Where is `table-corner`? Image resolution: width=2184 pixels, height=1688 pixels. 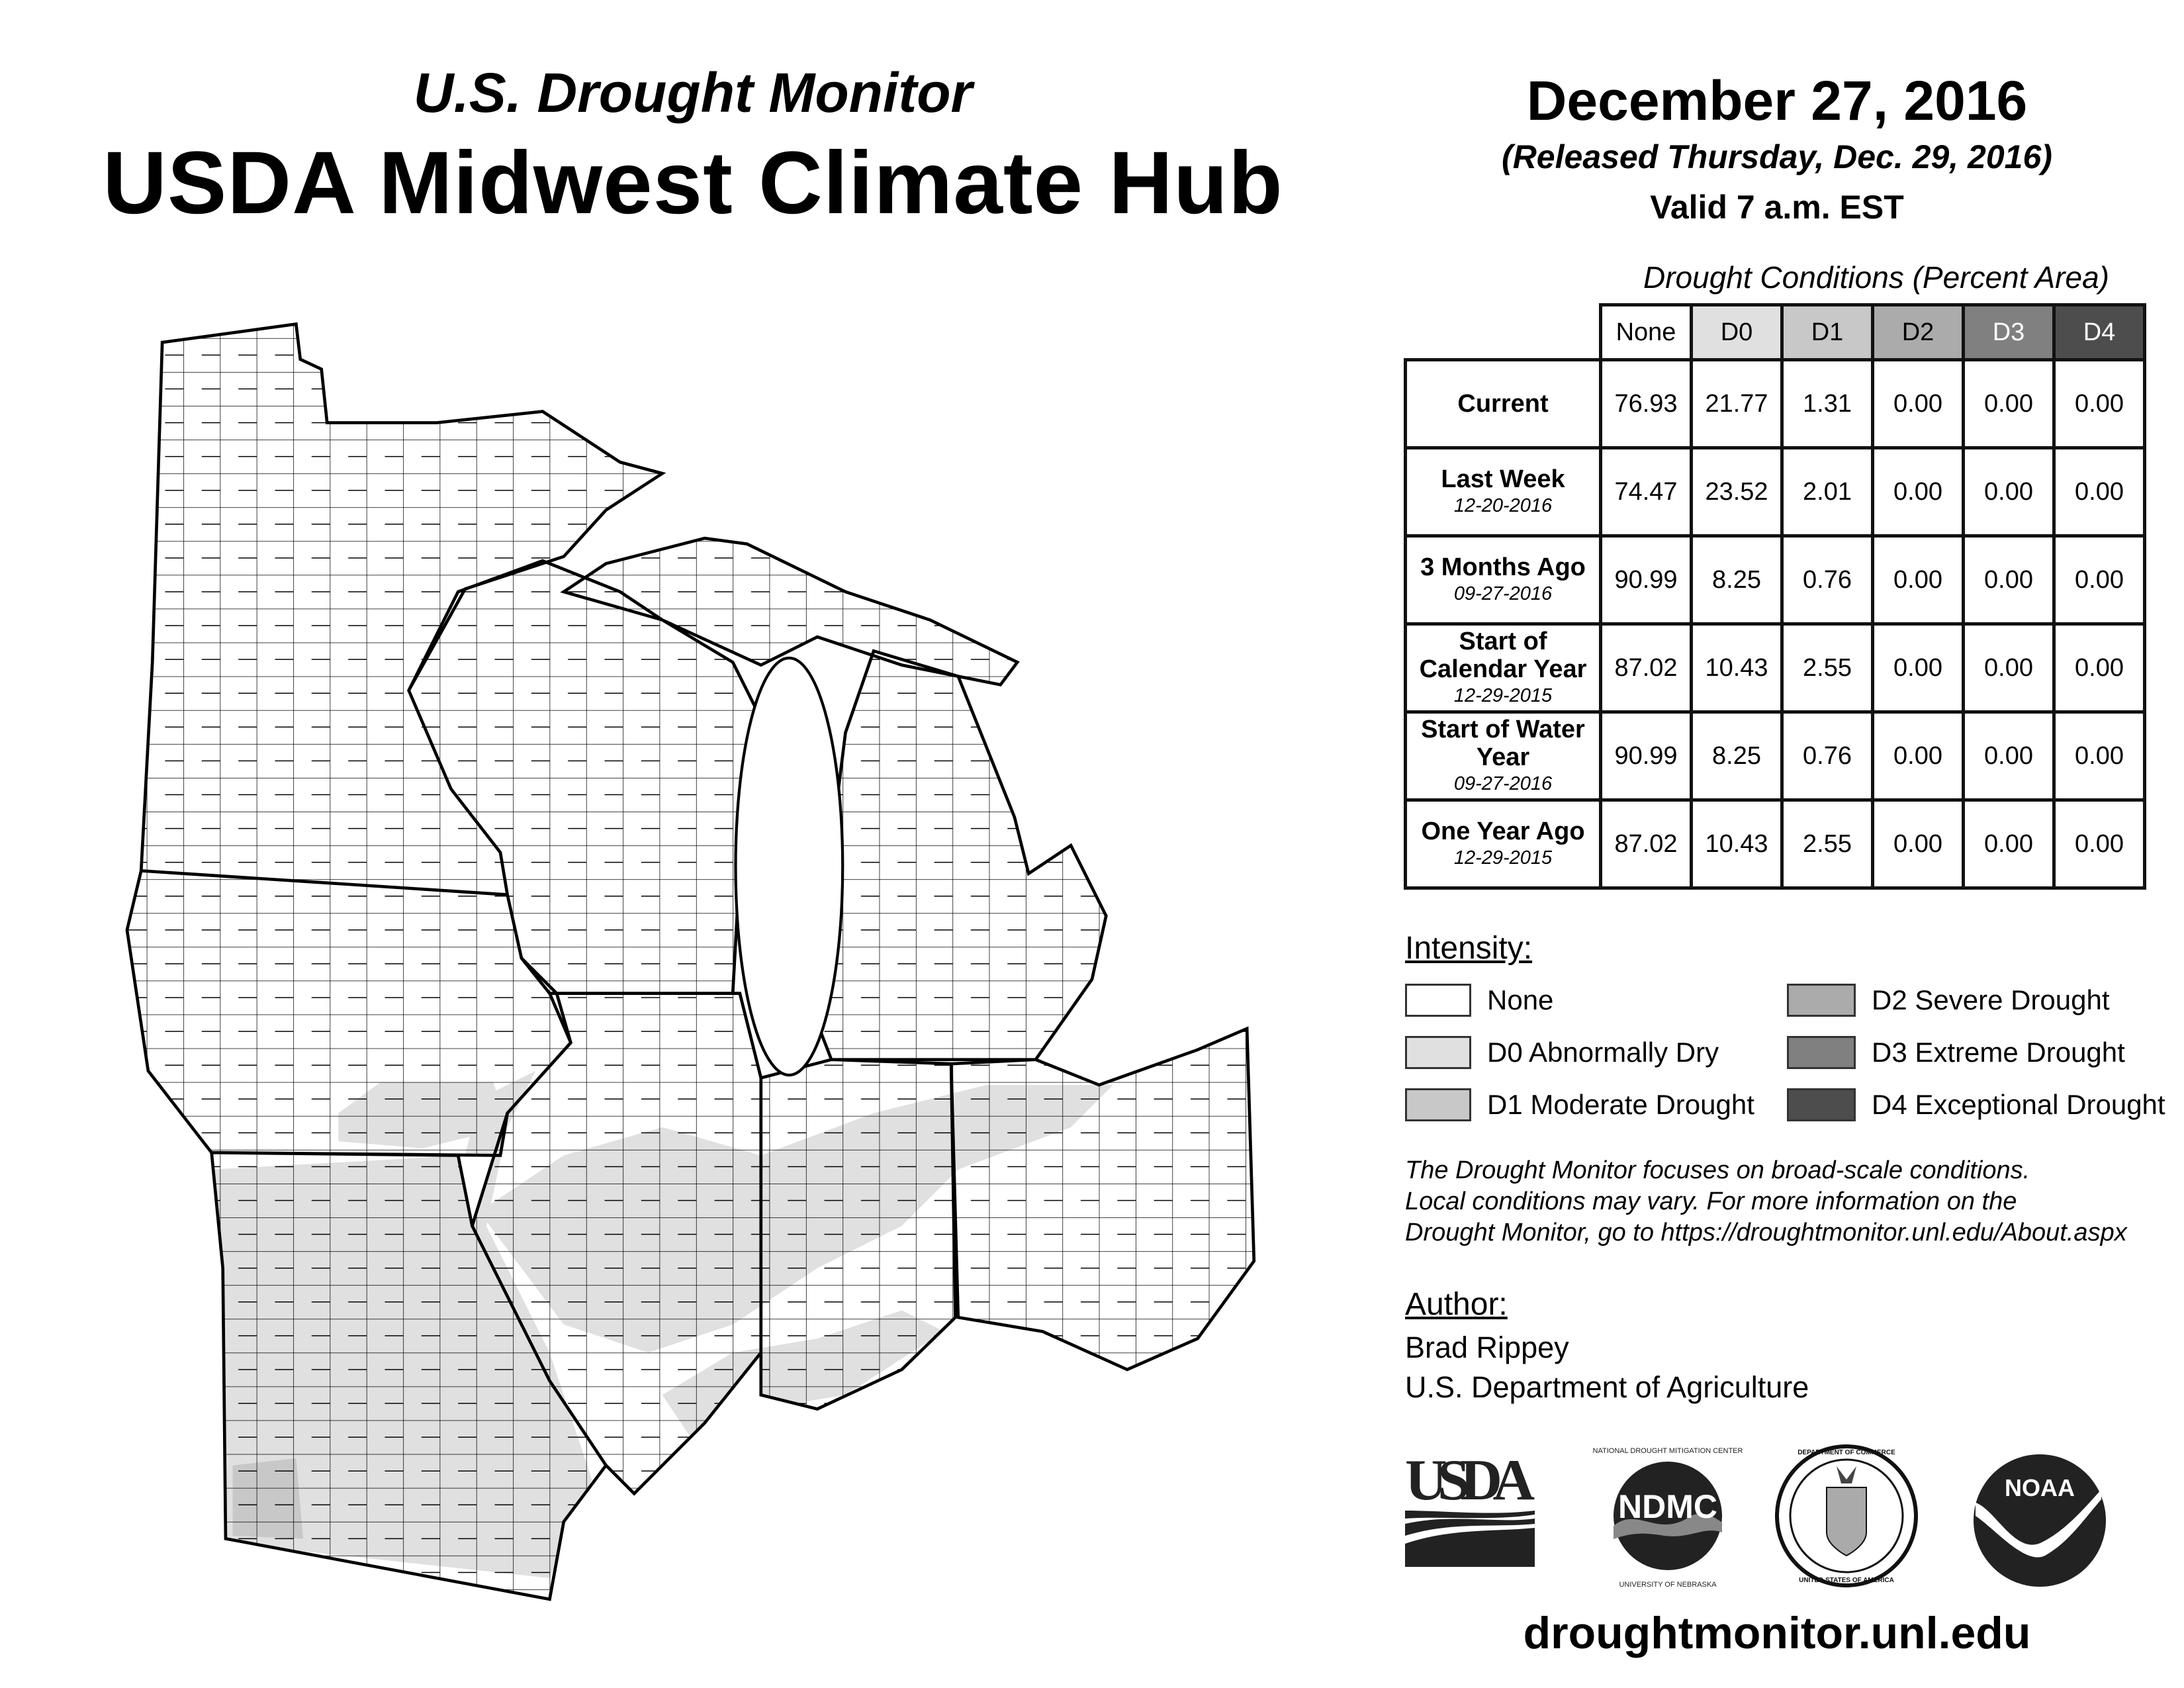 table-corner is located at coordinates (1504, 333).